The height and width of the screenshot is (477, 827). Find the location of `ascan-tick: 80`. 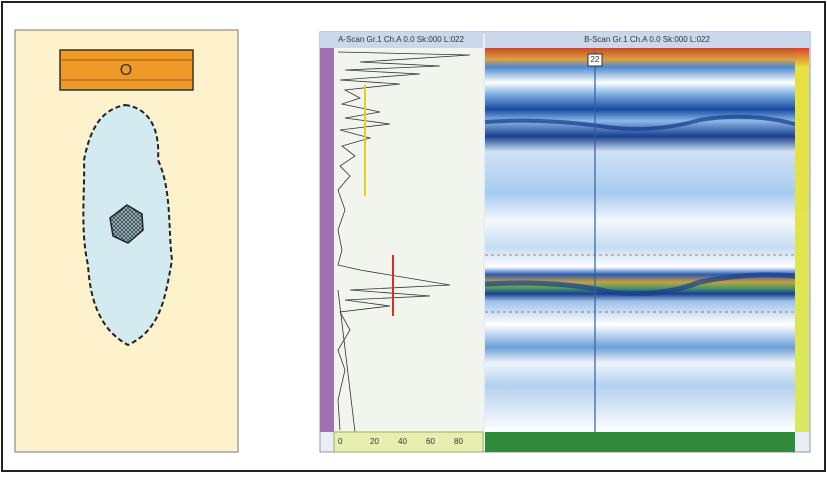

ascan-tick: 80 is located at coordinates (458, 441).